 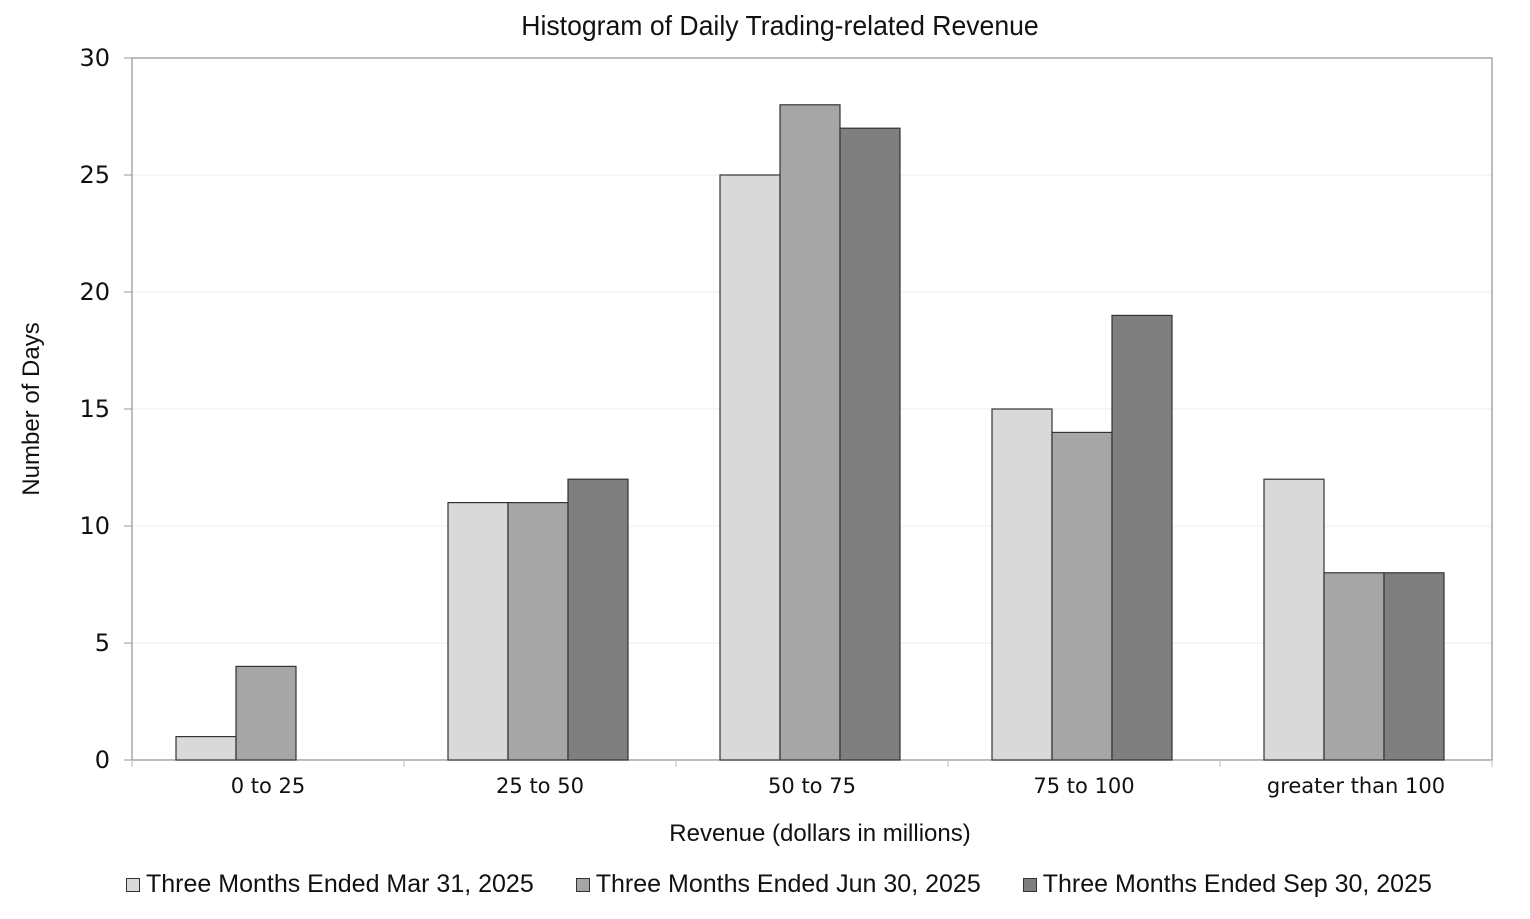 I want to click on y-tick-label: 10, so click(x=94, y=526).